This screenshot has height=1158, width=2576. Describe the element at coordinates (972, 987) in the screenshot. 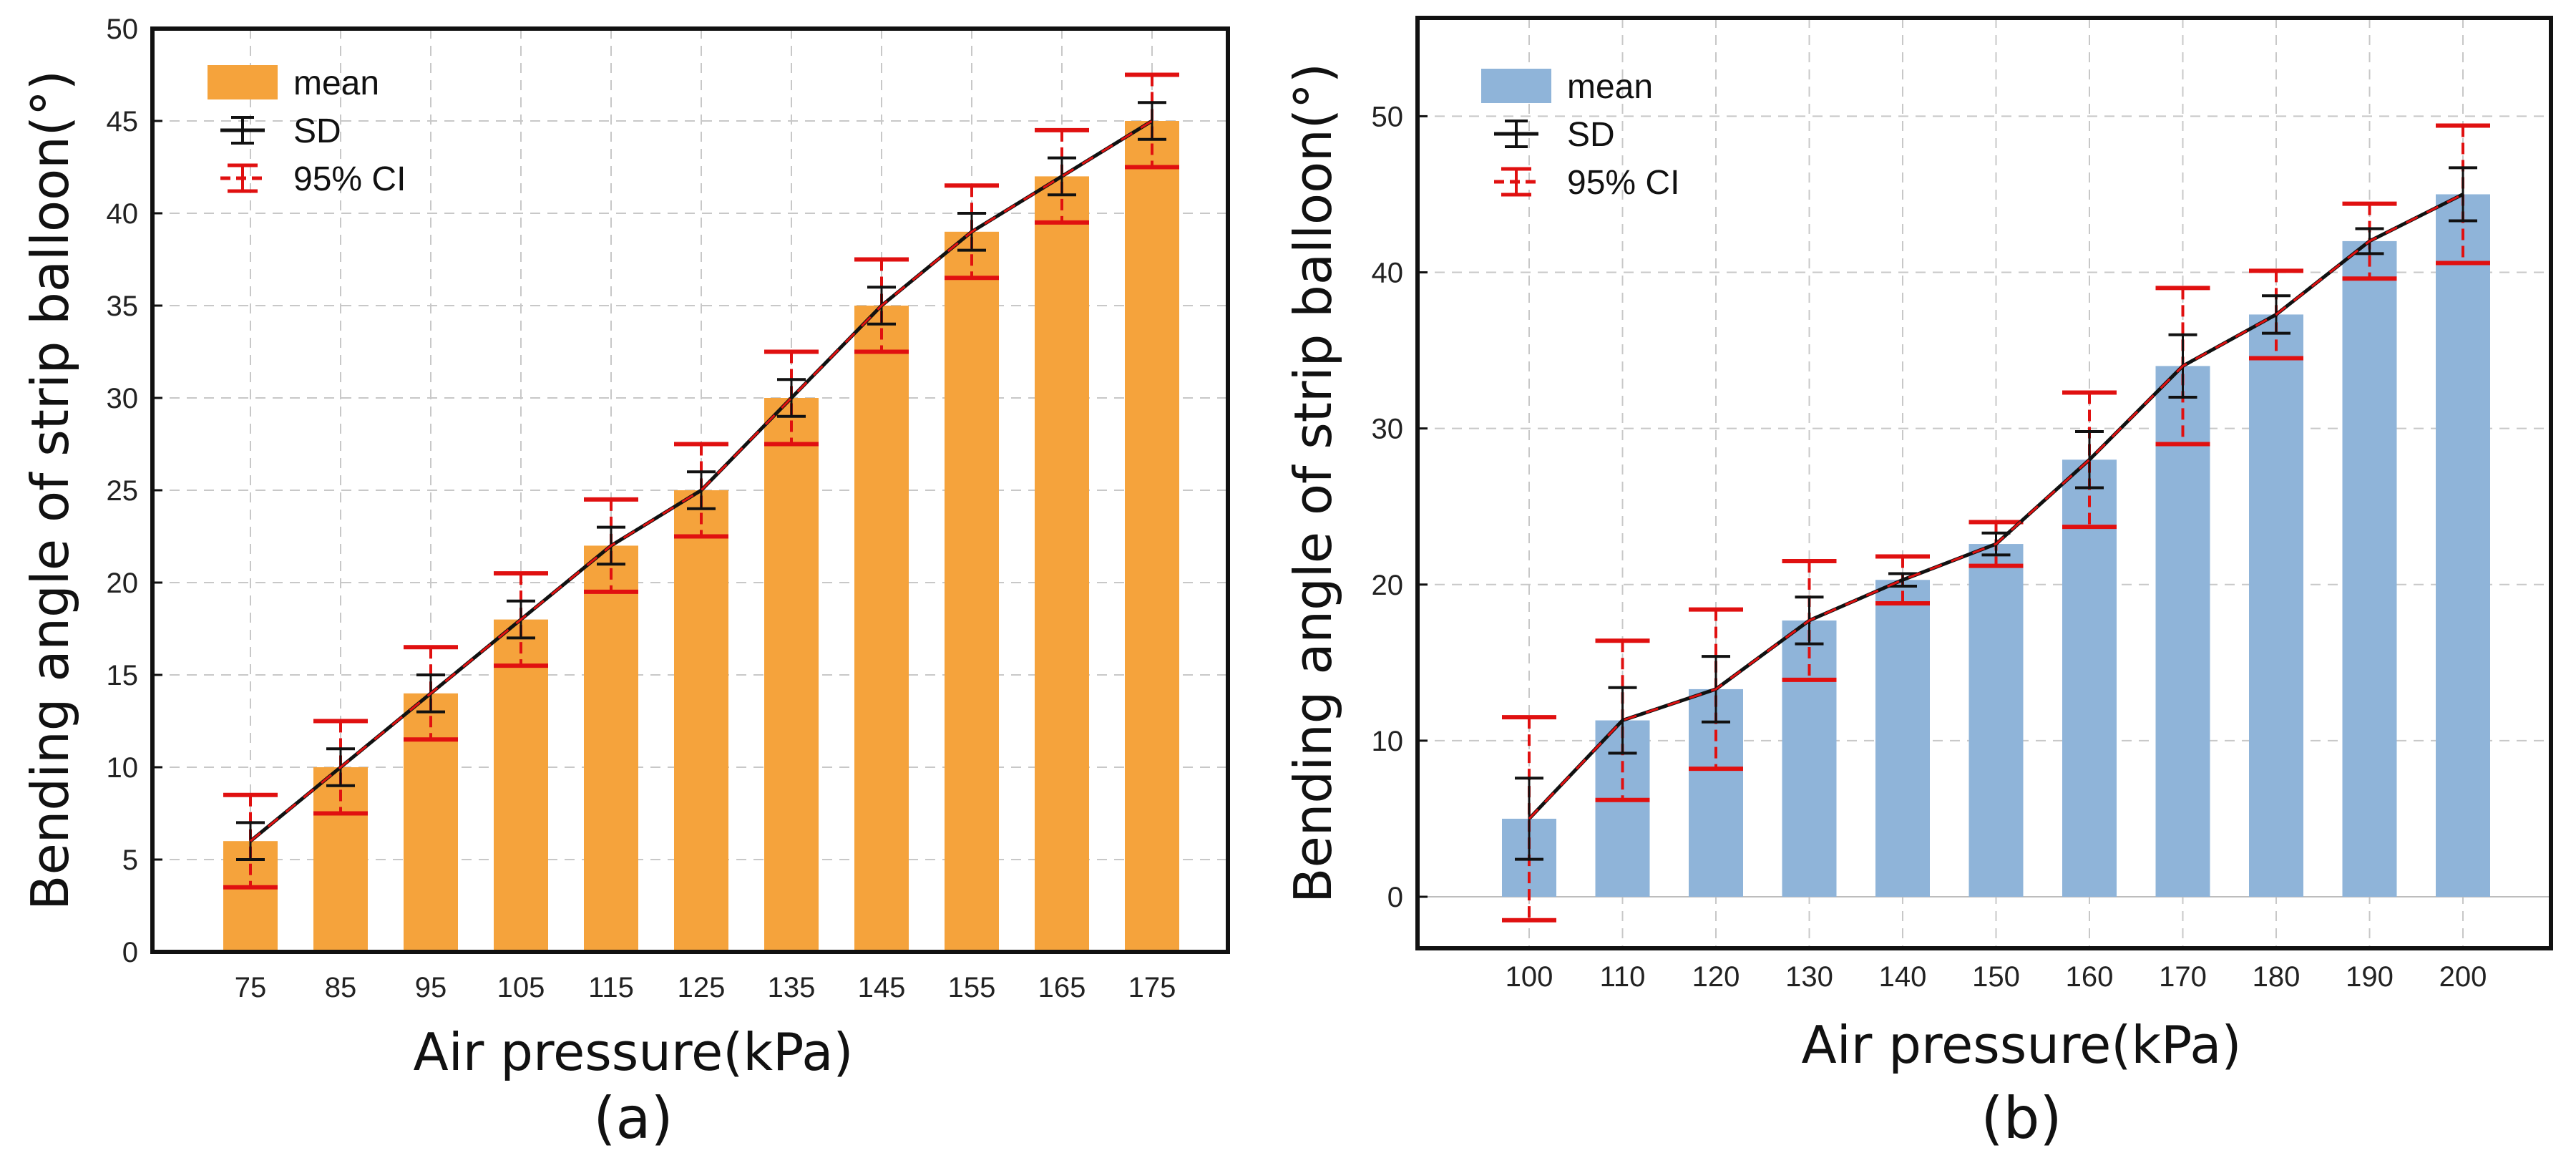

I see `x-tick-label: 155` at that location.